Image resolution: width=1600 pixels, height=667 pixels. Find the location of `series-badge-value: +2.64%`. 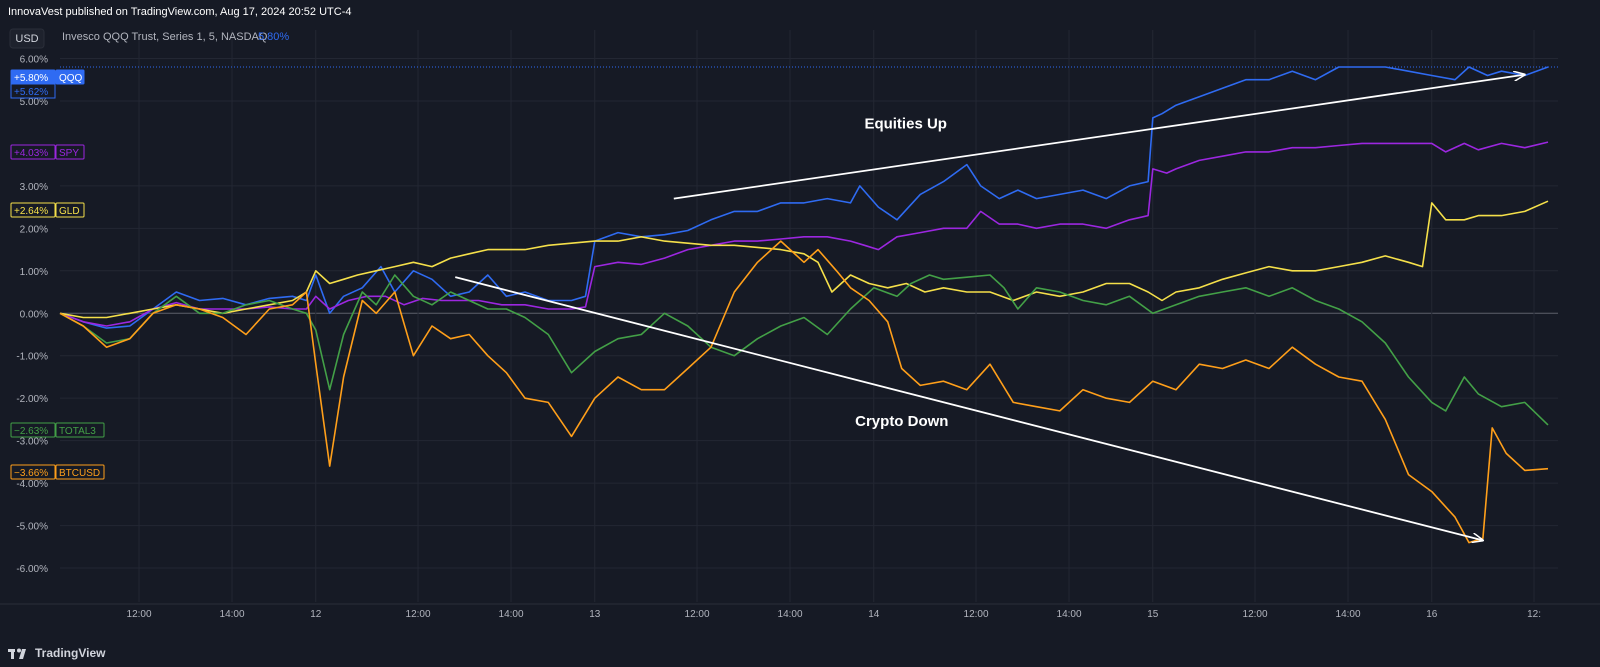

series-badge-value: +2.64% is located at coordinates (31, 211).